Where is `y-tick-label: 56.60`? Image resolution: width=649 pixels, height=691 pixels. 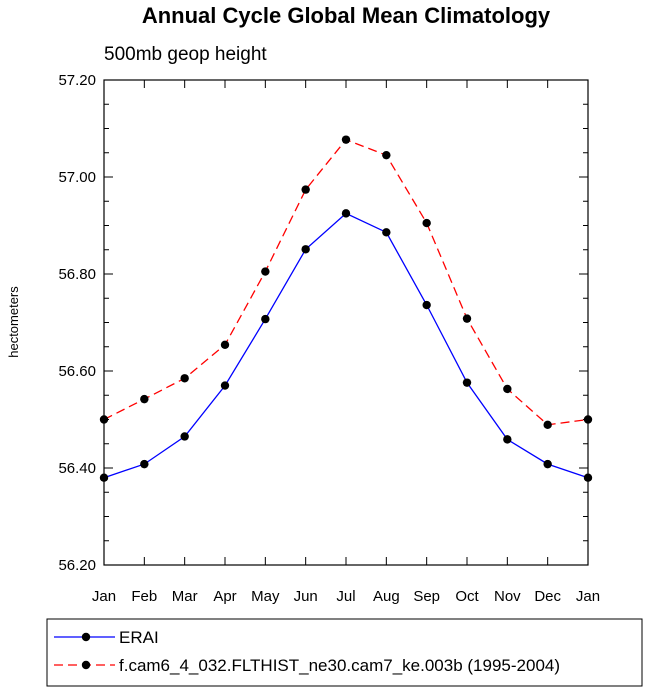 y-tick-label: 56.60 is located at coordinates (77, 371).